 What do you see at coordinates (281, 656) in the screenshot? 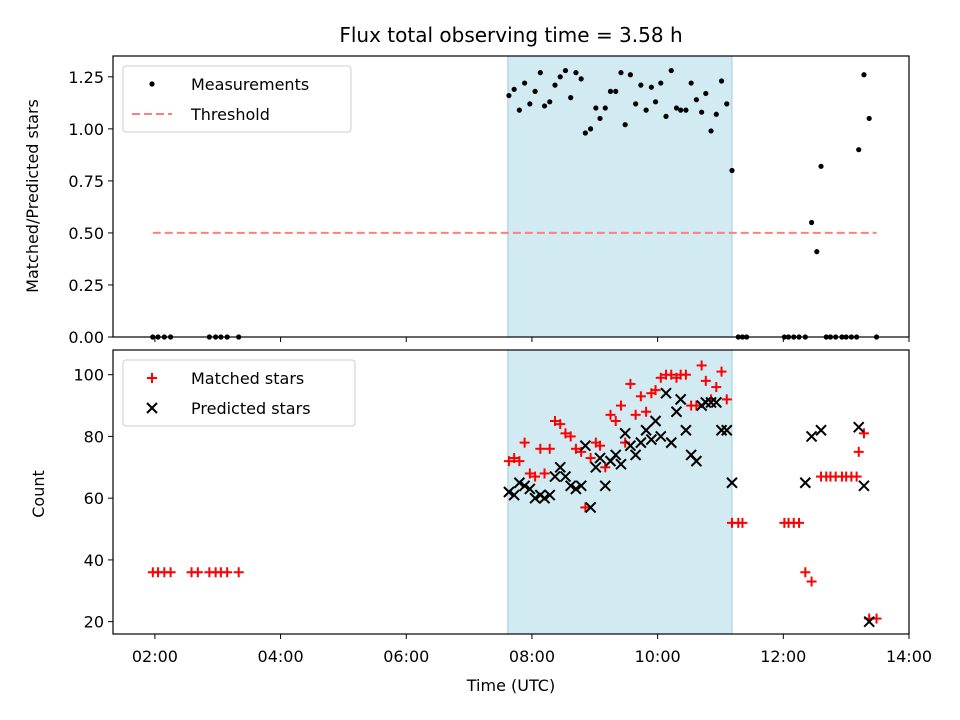
I see `x-tick-label: 04:00` at bounding box center [281, 656].